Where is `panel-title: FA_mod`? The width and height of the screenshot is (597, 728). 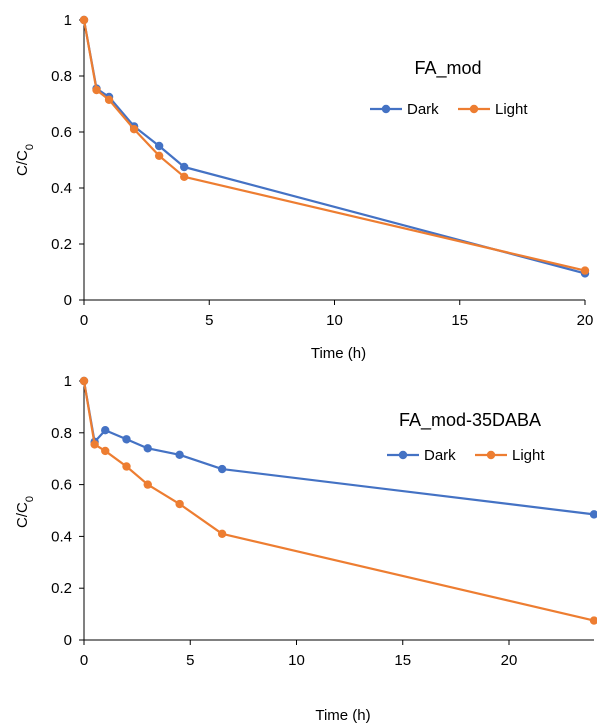
panel-title: FA_mod is located at coordinates (447, 68).